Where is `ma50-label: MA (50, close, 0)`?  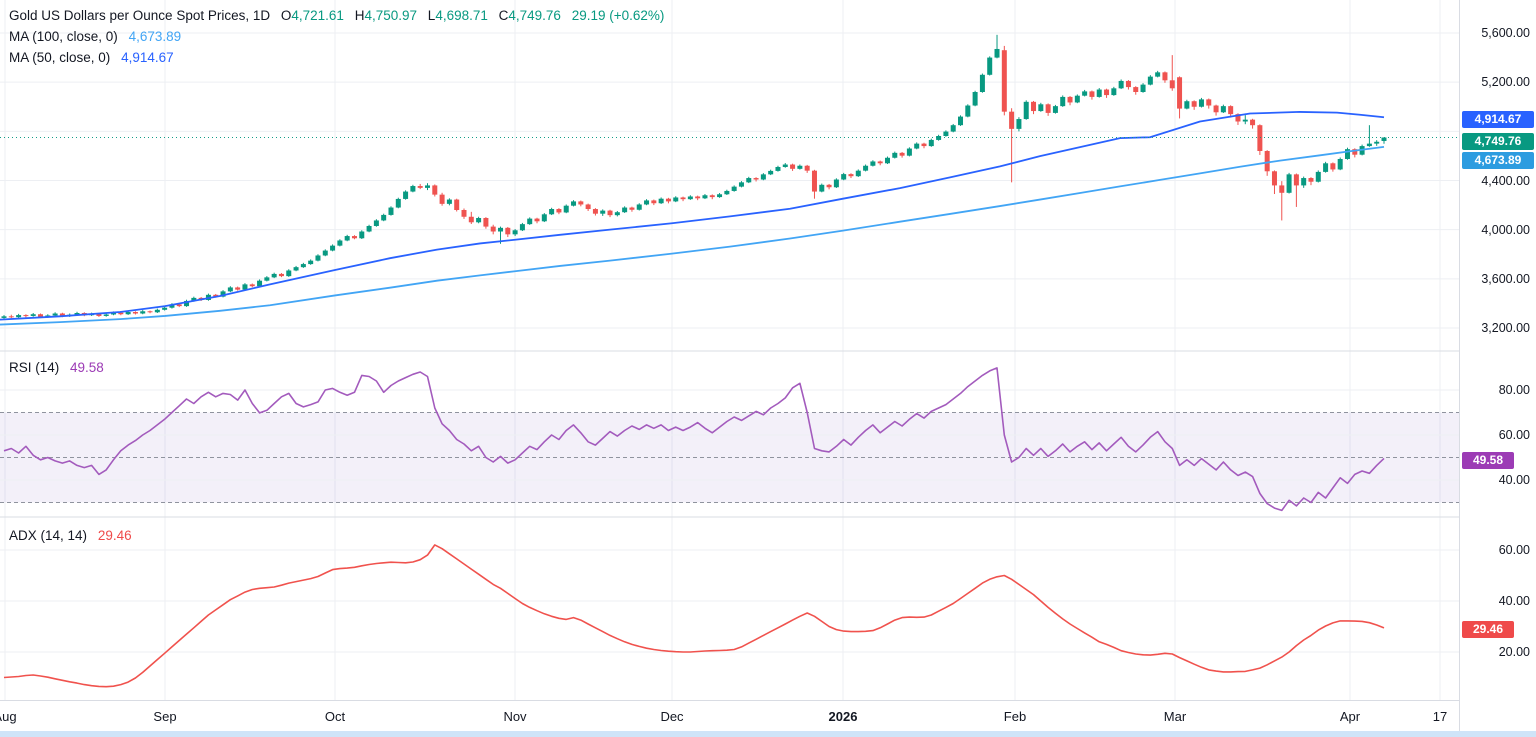
ma50-label: MA (50, close, 0) is located at coordinates (60, 57).